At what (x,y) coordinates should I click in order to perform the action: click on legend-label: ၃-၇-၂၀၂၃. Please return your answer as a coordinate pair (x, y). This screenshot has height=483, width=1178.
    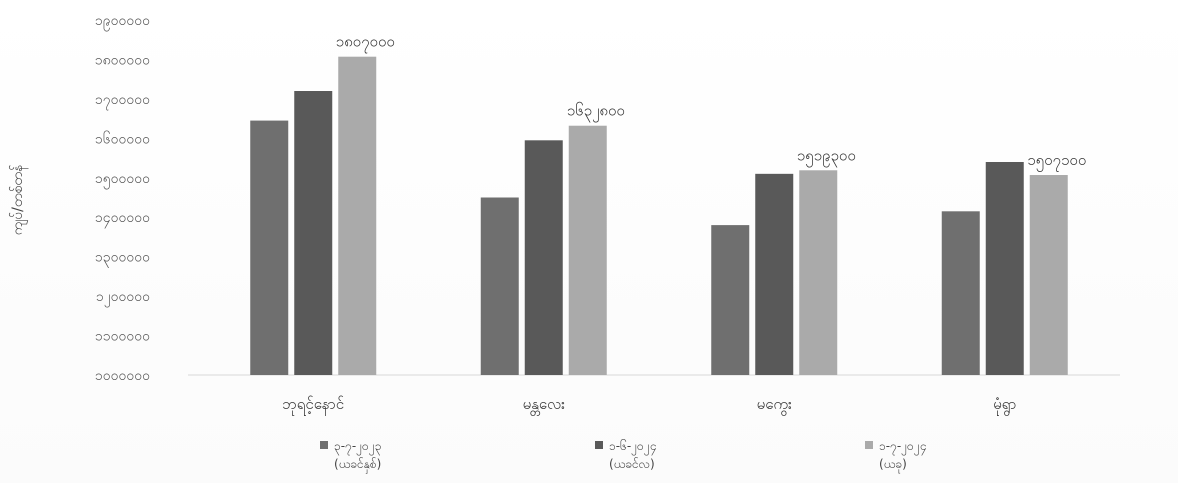
    Looking at the image, I should click on (357, 447).